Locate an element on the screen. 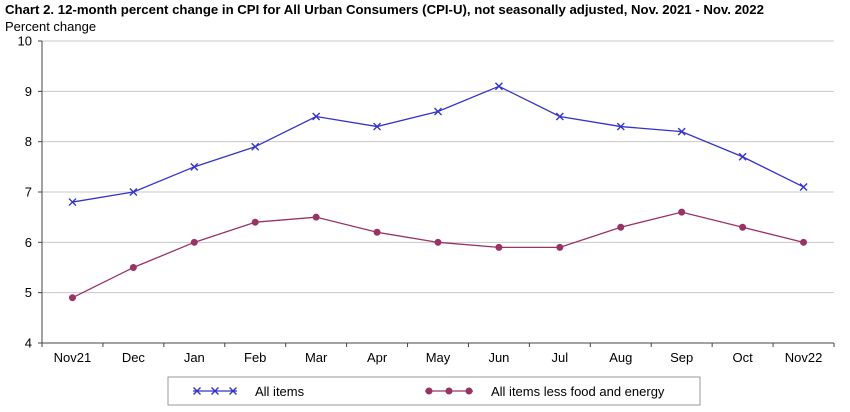 Image resolution: width=850 pixels, height=412 pixels. x-tick-label: Nov22 is located at coordinates (804, 357).